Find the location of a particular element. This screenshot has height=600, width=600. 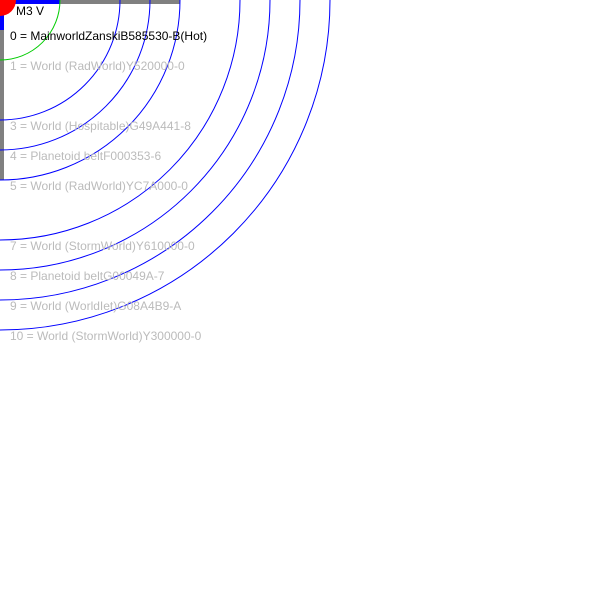

orbit-label-9: 9 = World (WorldIet)G08A4B9-A is located at coordinates (96, 306).